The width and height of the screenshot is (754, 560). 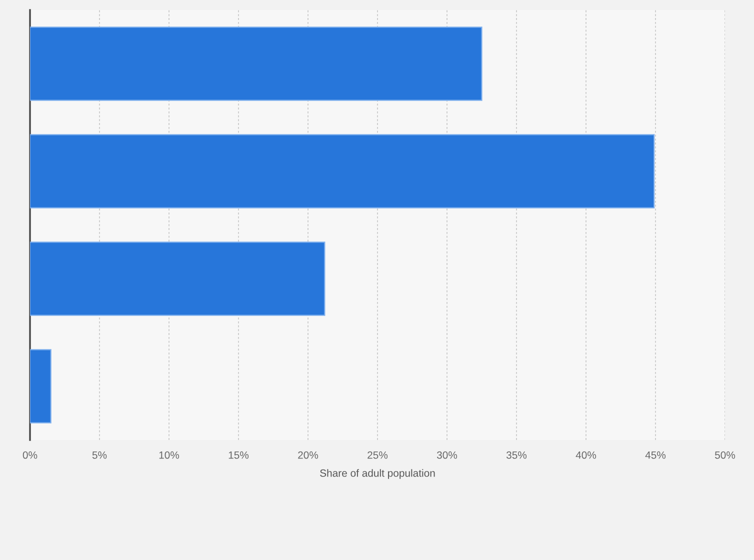 What do you see at coordinates (99, 455) in the screenshot?
I see `x-tick-label: 5%` at bounding box center [99, 455].